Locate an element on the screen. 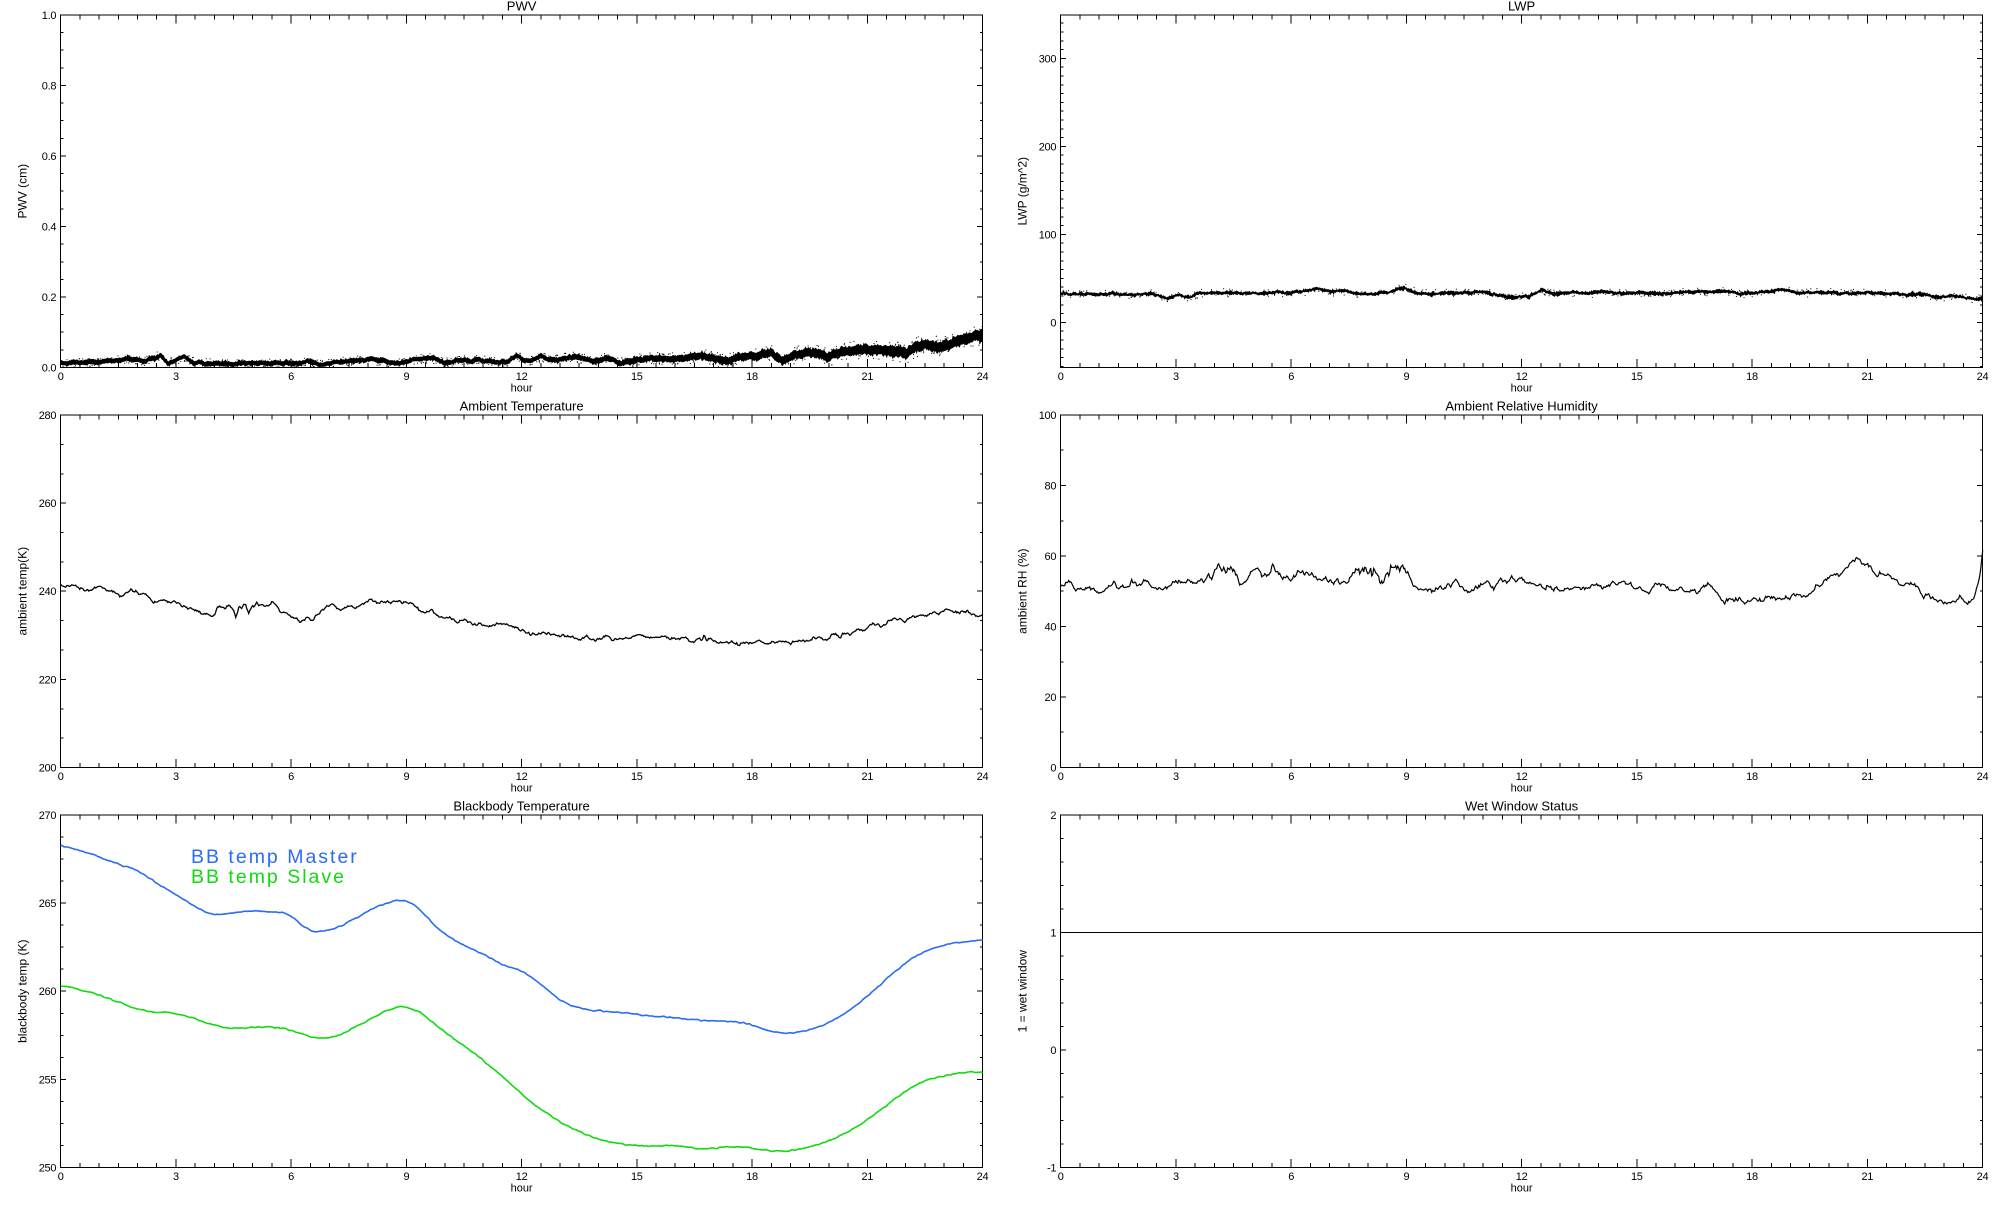  svg-text: Wet Window Status is located at coordinates (1522, 806).